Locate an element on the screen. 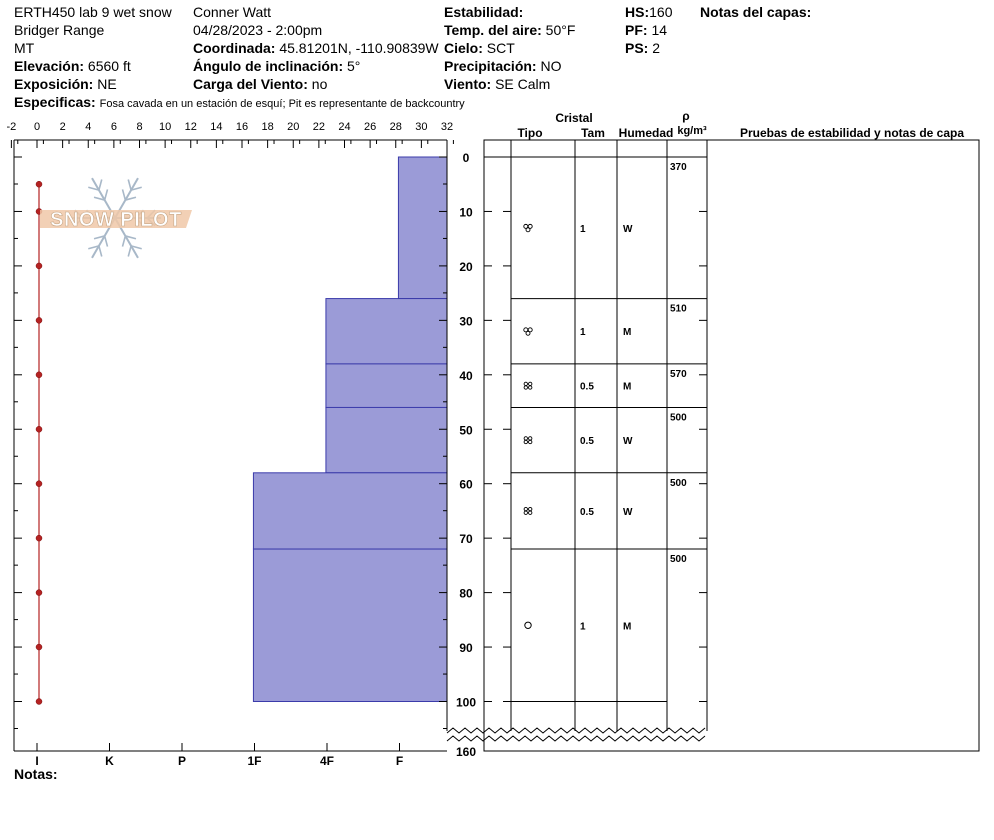 The image size is (994, 840). wind-value: SE Calm is located at coordinates (523, 84).